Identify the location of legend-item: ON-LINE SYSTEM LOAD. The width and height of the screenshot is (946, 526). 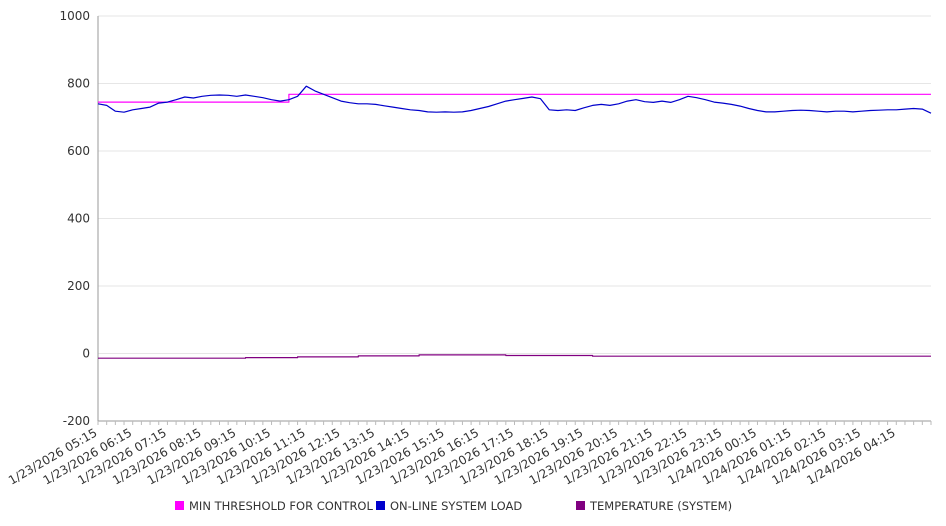
(449, 506).